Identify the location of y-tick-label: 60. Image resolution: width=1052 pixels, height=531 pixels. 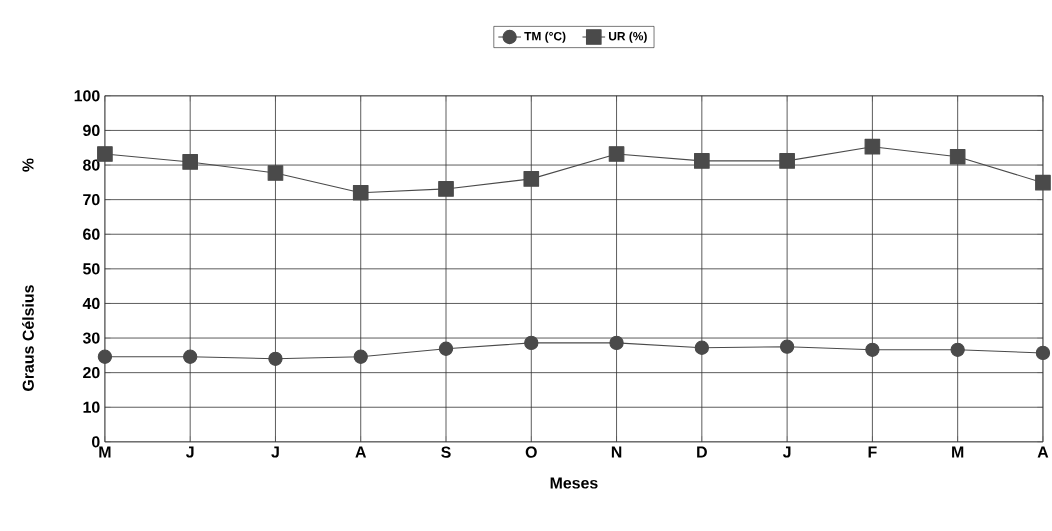
(91, 234).